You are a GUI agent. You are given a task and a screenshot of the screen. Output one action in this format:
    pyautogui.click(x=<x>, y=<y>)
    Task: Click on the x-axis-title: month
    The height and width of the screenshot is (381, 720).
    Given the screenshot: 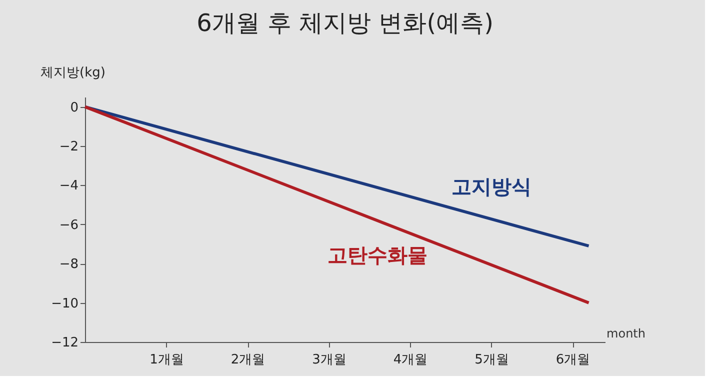 What is the action you would take?
    pyautogui.click(x=626, y=333)
    